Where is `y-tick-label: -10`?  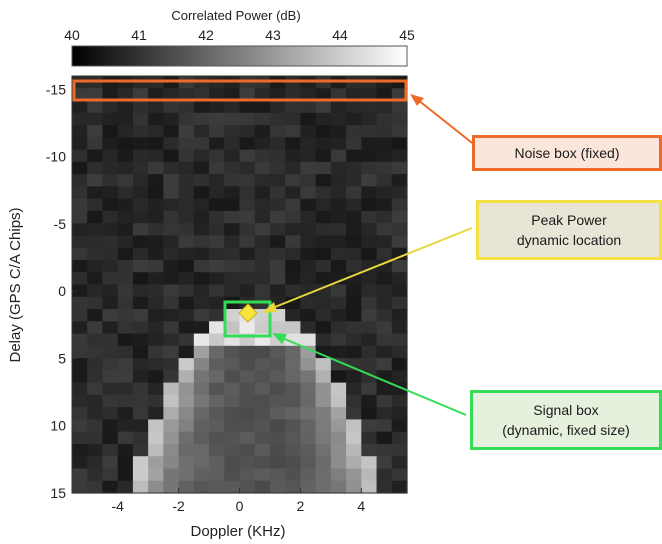
y-tick-label: -10 is located at coordinates (56, 157).